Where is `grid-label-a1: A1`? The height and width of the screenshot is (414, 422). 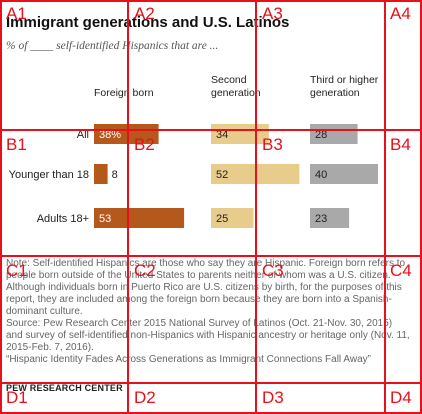
grid-label-a1: A1 is located at coordinates (16, 13).